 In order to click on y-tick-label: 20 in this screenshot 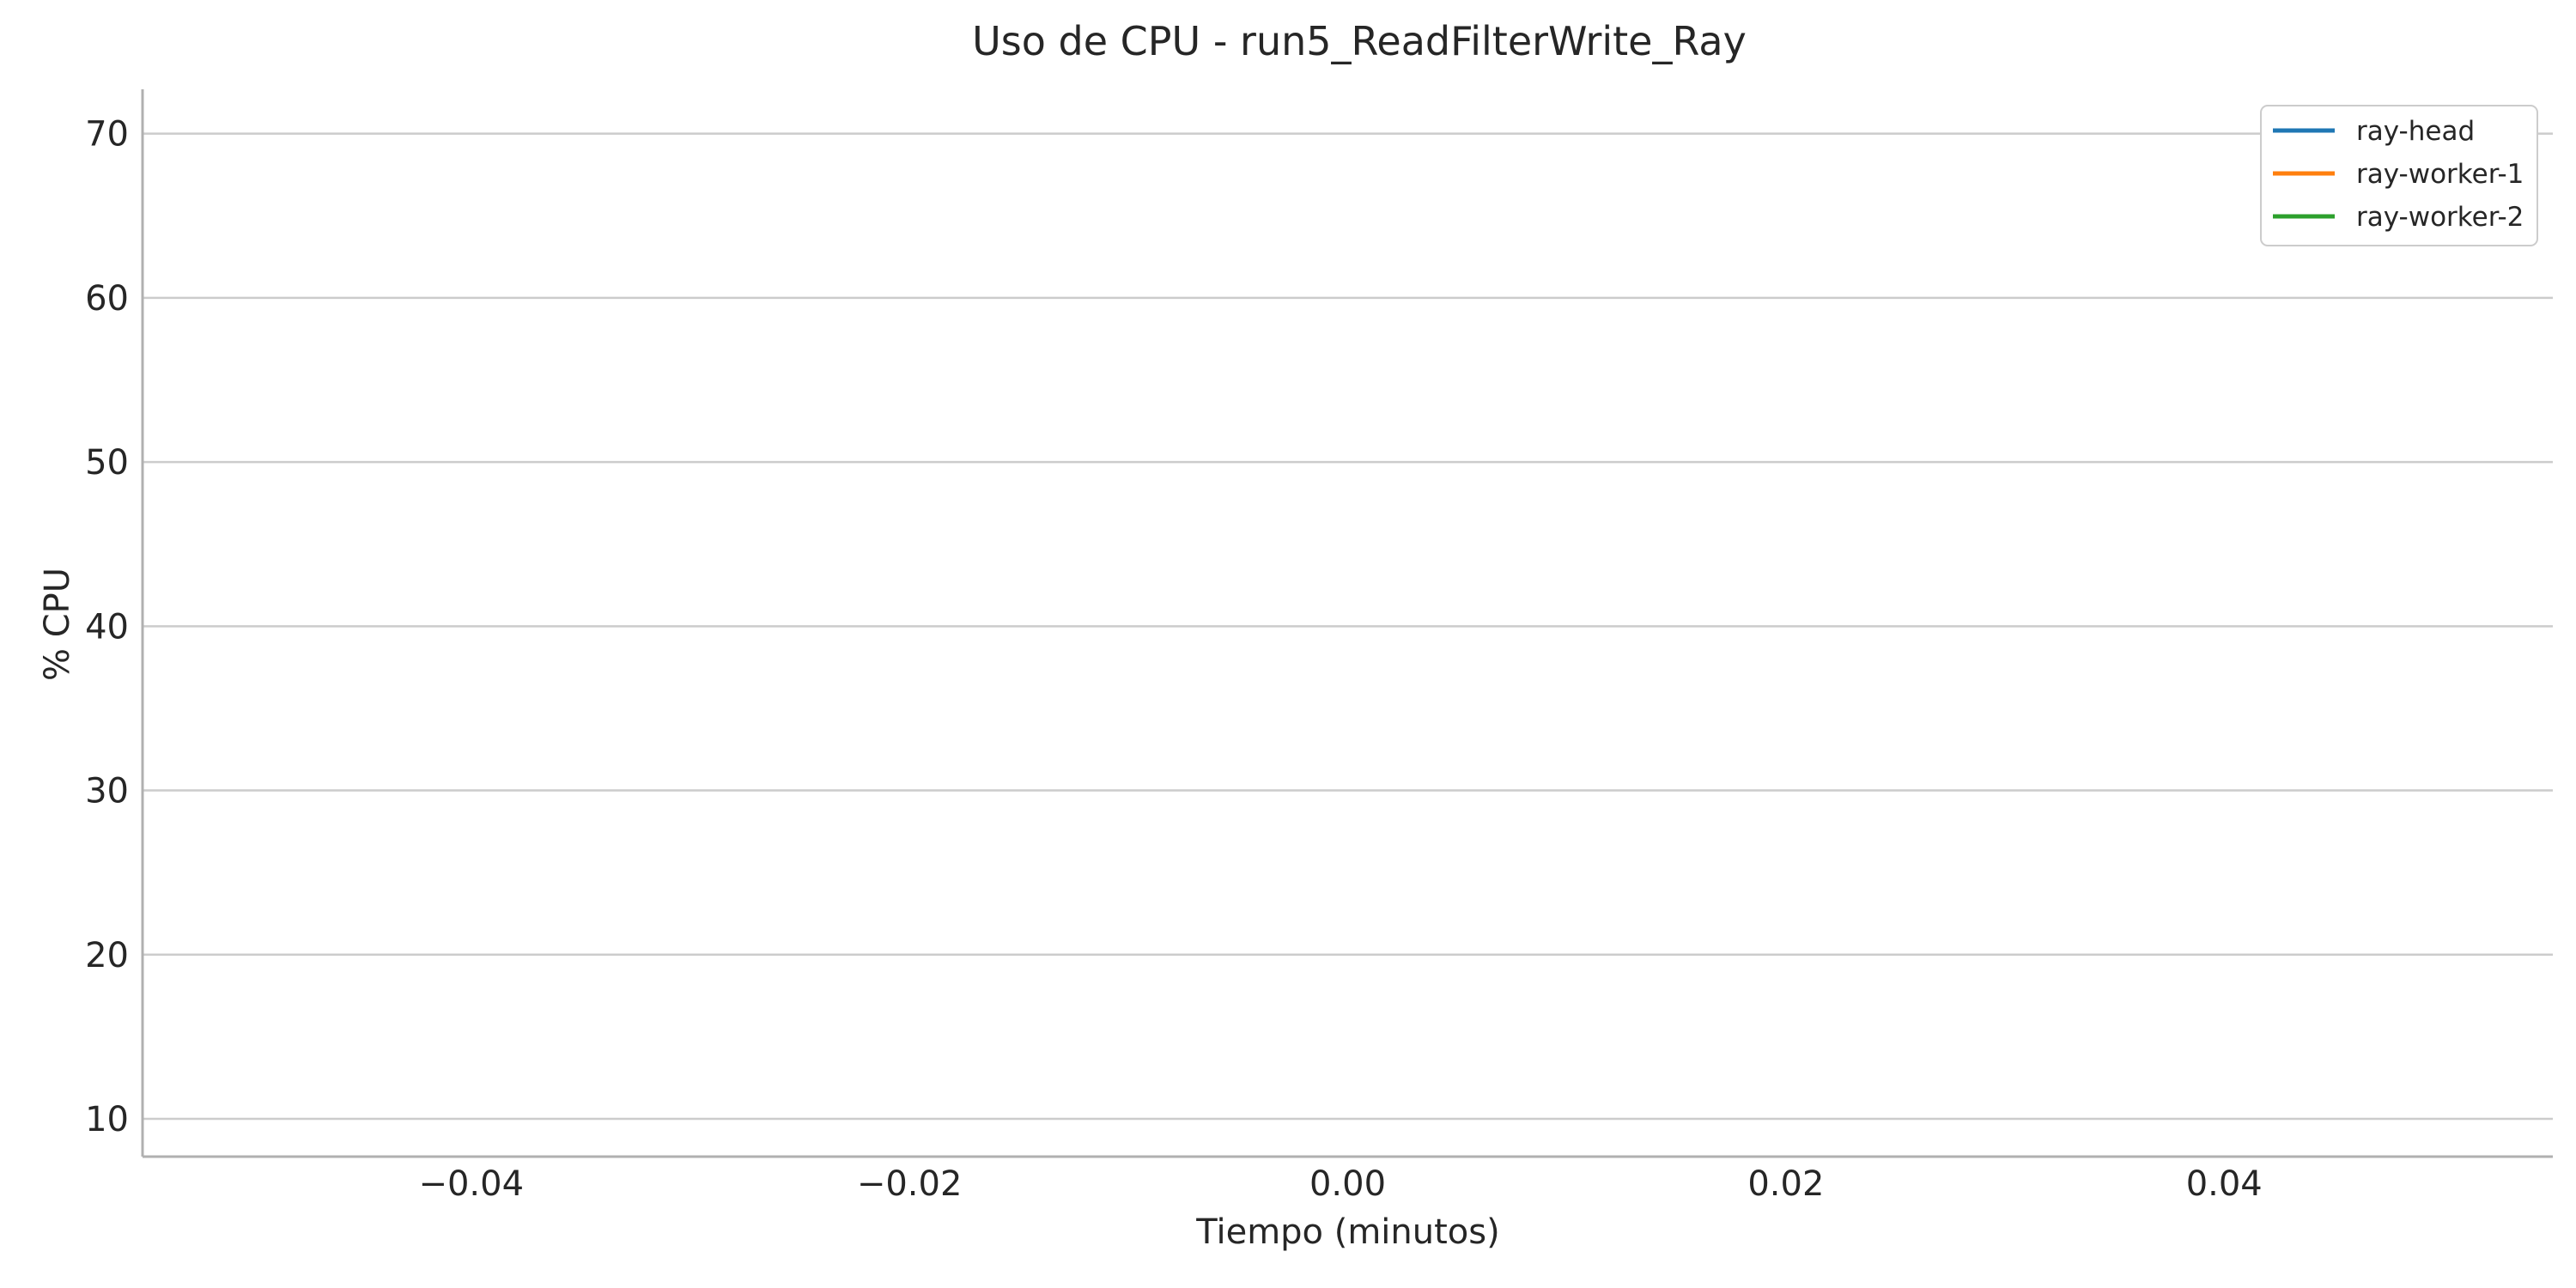, I will do `click(107, 955)`.